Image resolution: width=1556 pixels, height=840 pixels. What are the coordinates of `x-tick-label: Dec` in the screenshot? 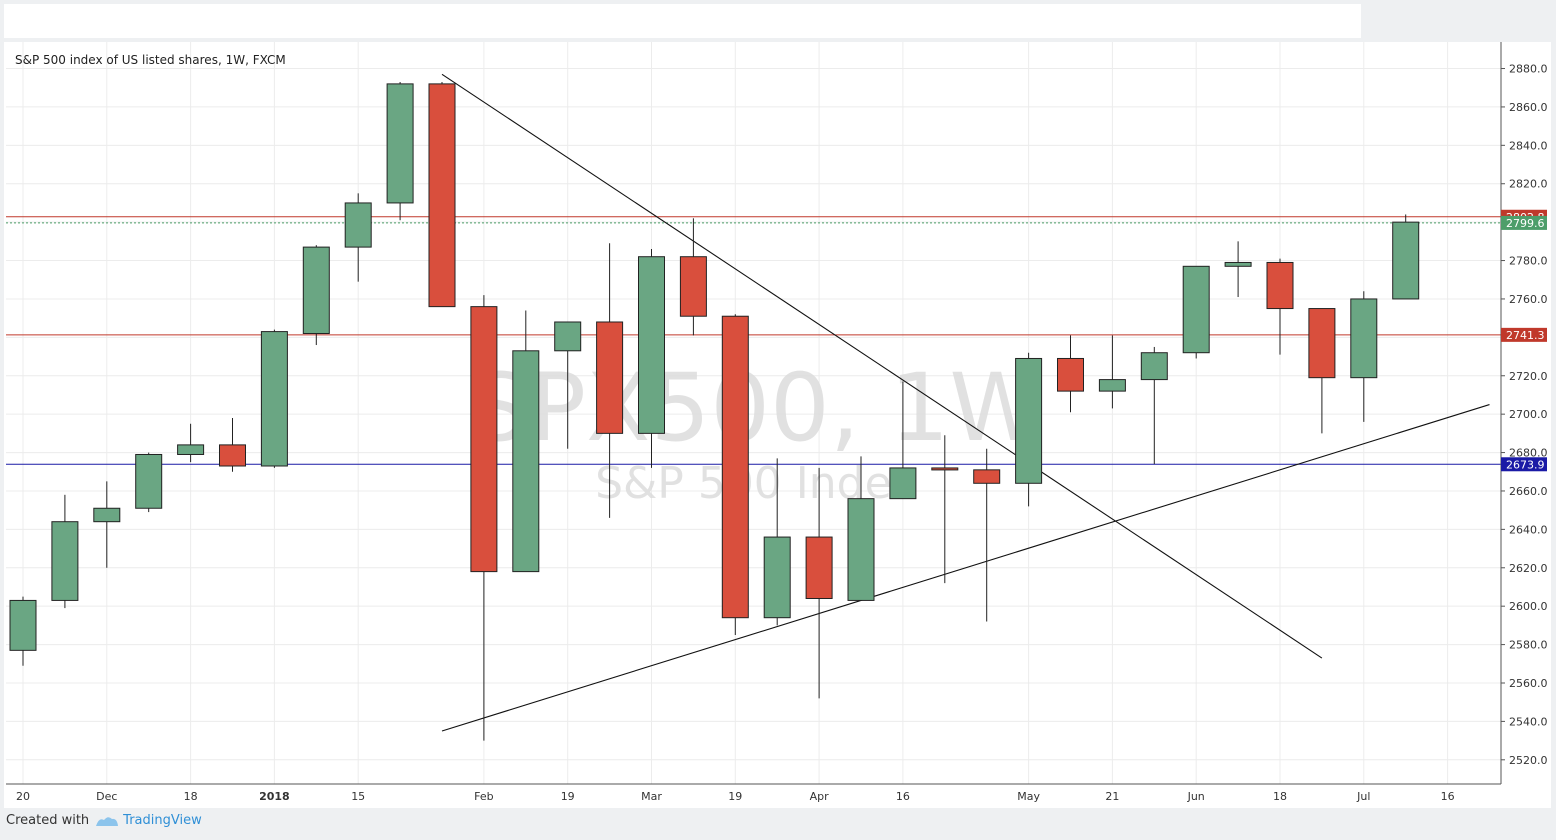 It's located at (106, 796).